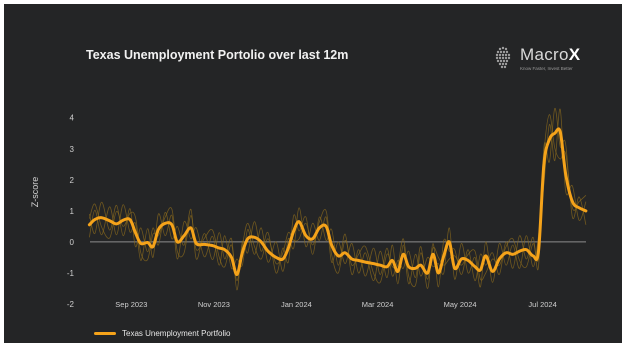  Describe the element at coordinates (503, 57) in the screenshot. I see `head-silhouette-logo-icon` at that location.